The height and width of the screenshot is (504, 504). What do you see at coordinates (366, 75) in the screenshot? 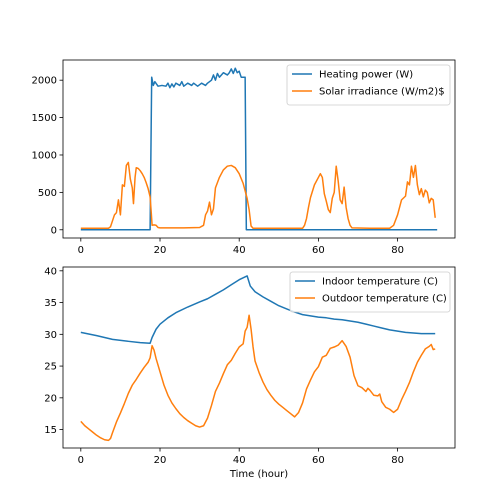
I see `legend-label-1: Heating power (W)` at bounding box center [366, 75].